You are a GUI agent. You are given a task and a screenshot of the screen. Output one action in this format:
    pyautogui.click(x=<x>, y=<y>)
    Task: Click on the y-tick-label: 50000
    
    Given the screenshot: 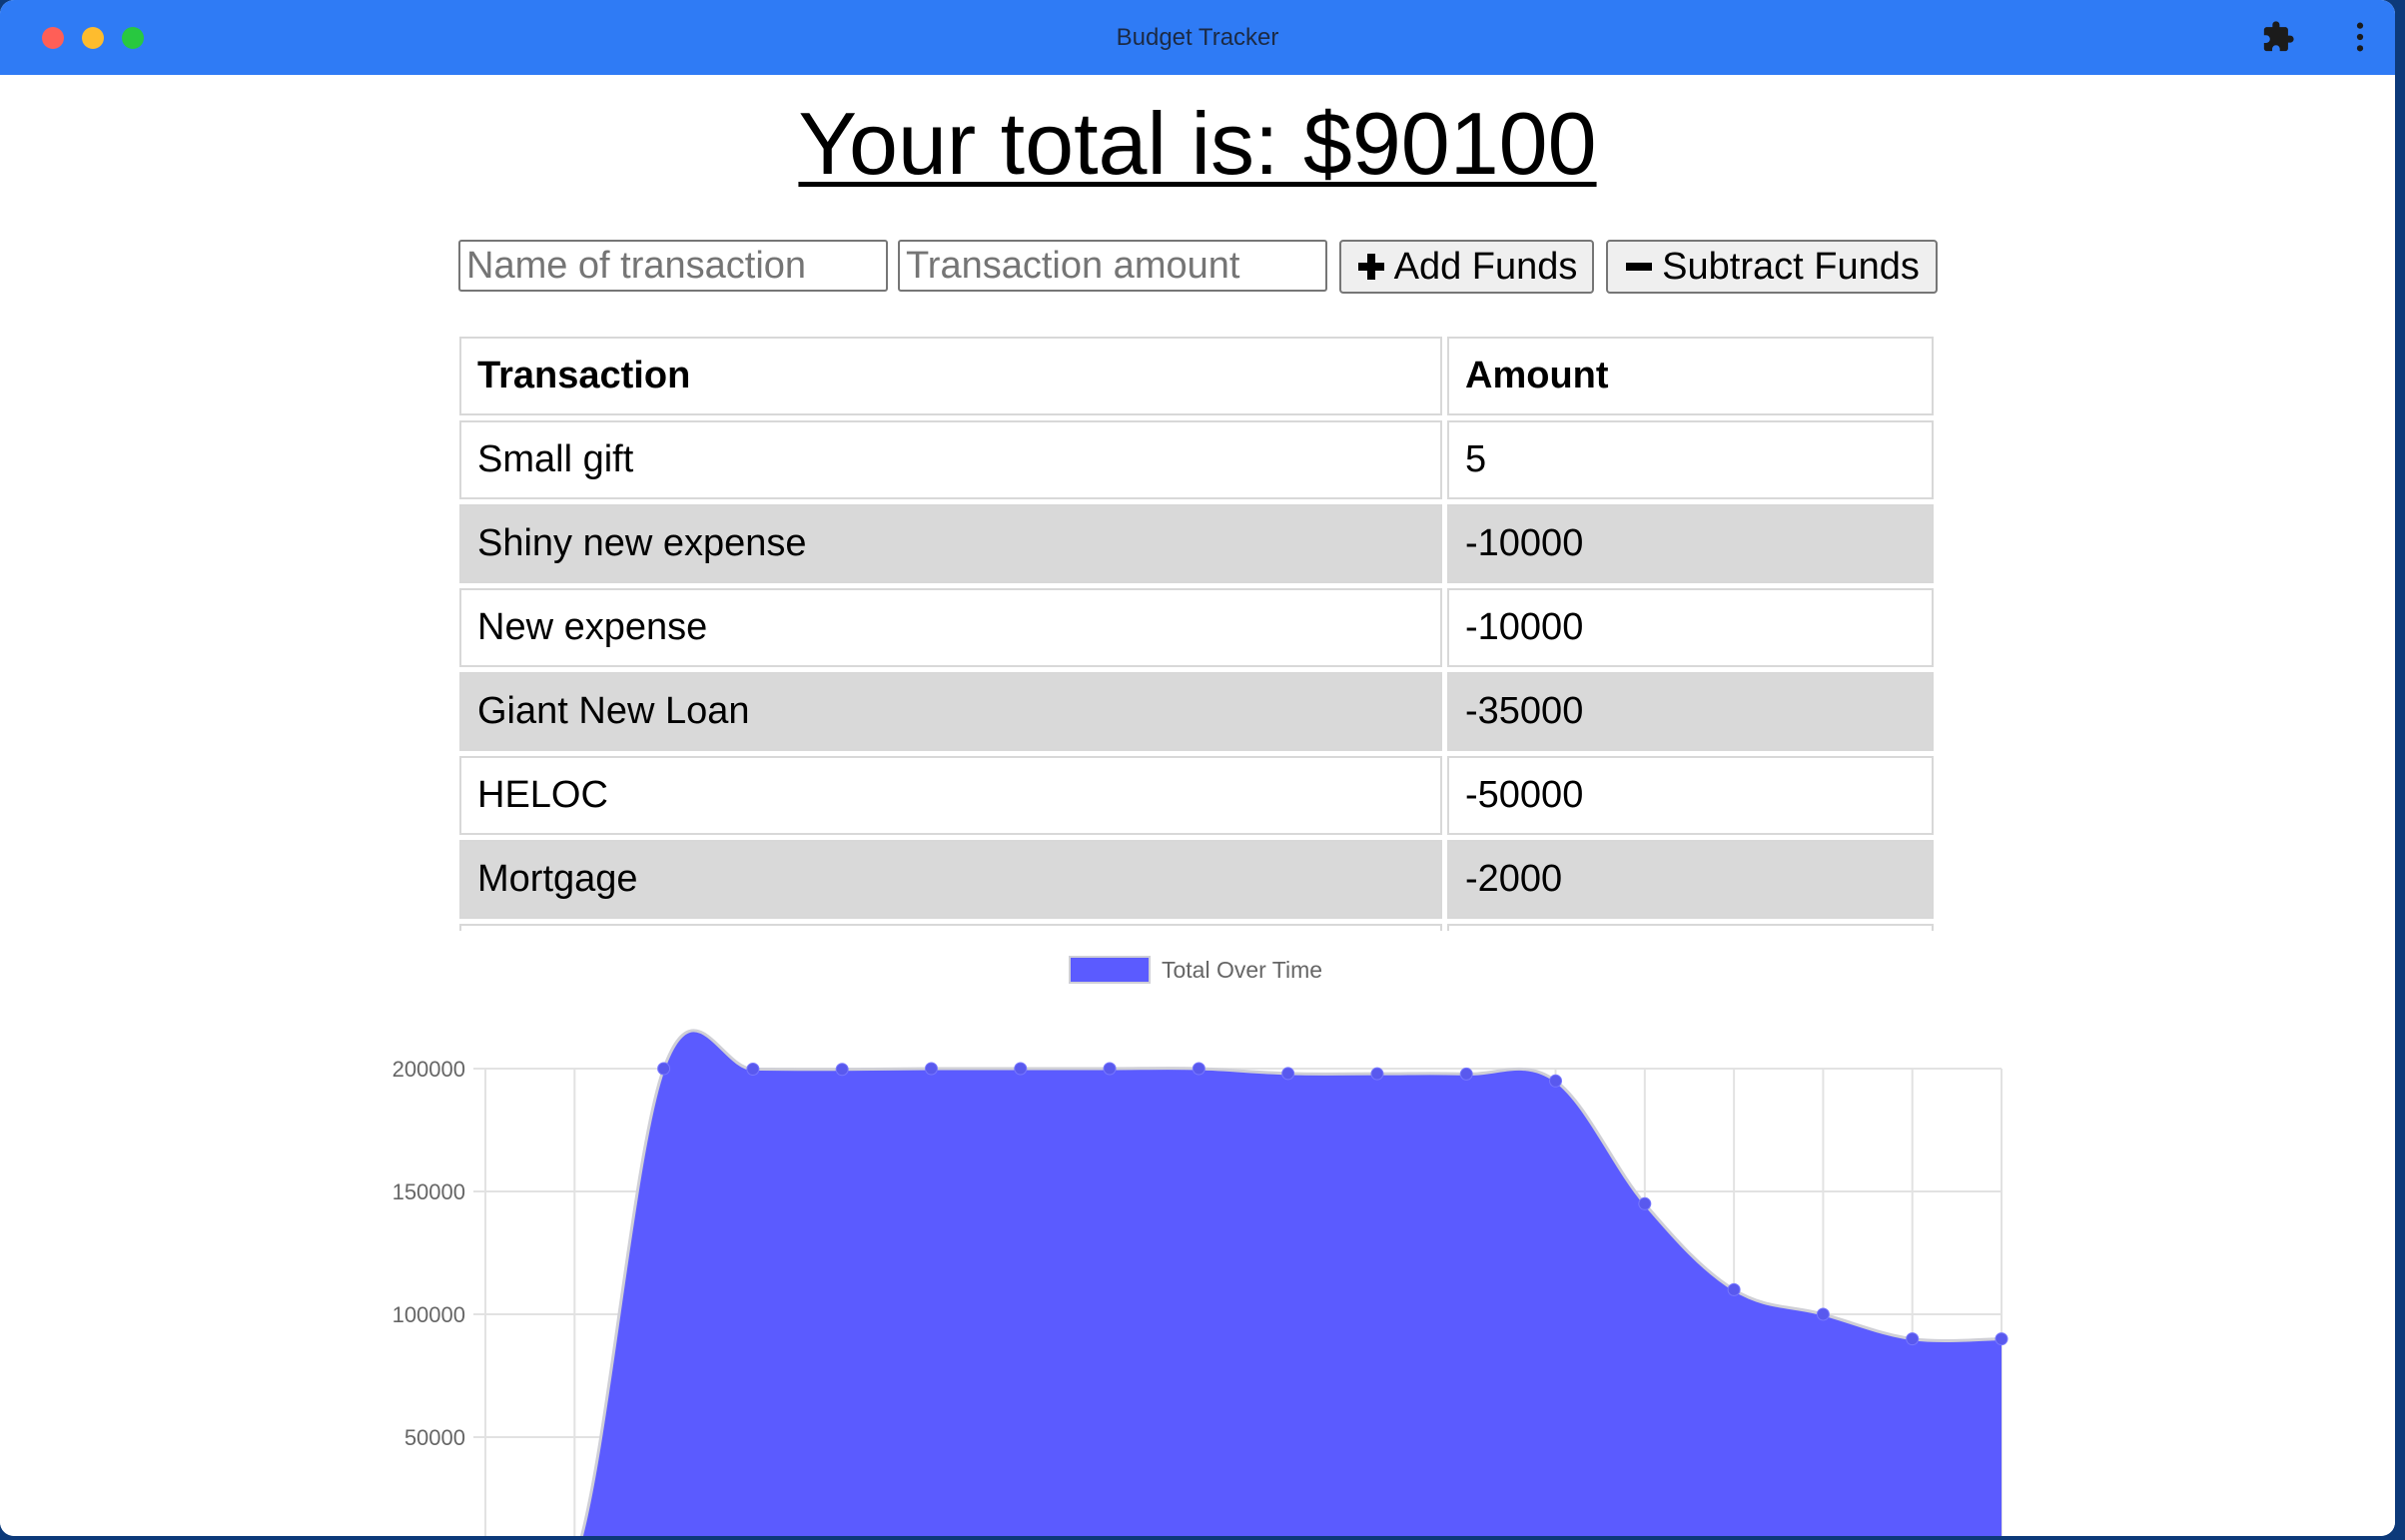 What is the action you would take?
    pyautogui.click(x=434, y=1437)
    